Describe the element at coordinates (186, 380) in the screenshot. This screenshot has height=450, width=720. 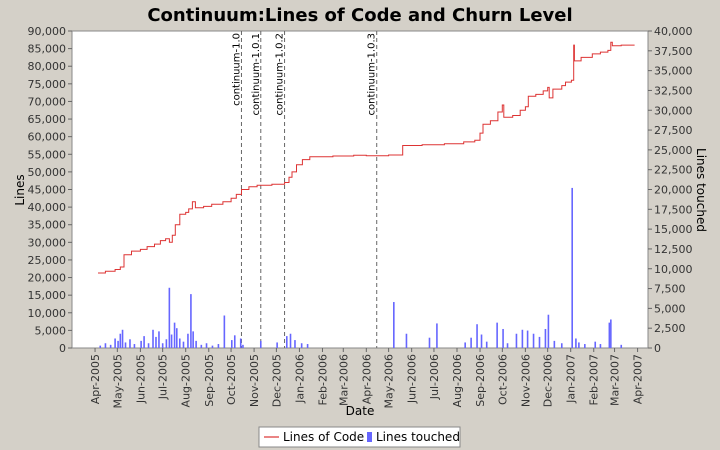
I see `x-tick-label: Aug-2005` at that location.